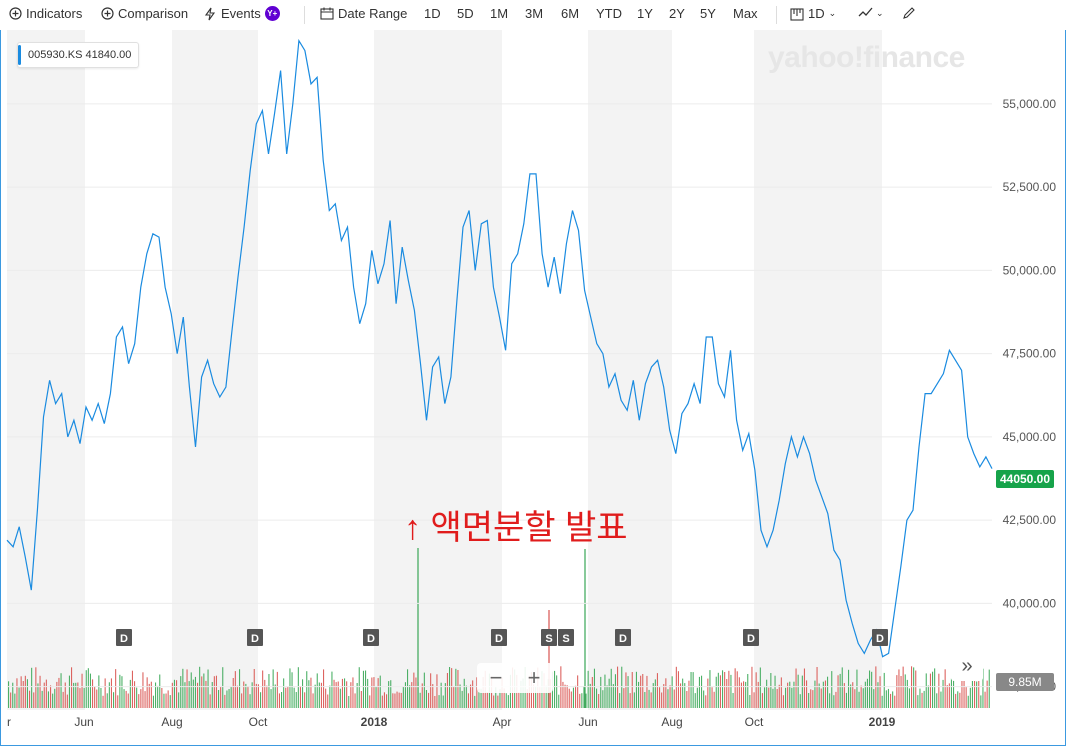  Describe the element at coordinates (432, 13) in the screenshot. I see `range-1d-button: 1D` at that location.